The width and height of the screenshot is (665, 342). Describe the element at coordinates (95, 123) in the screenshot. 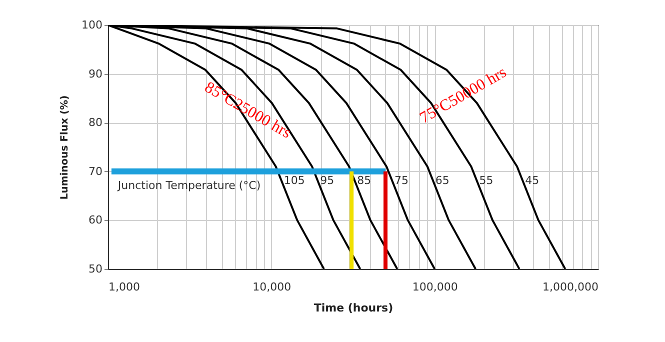

I see `y-tick-label: 80` at that location.